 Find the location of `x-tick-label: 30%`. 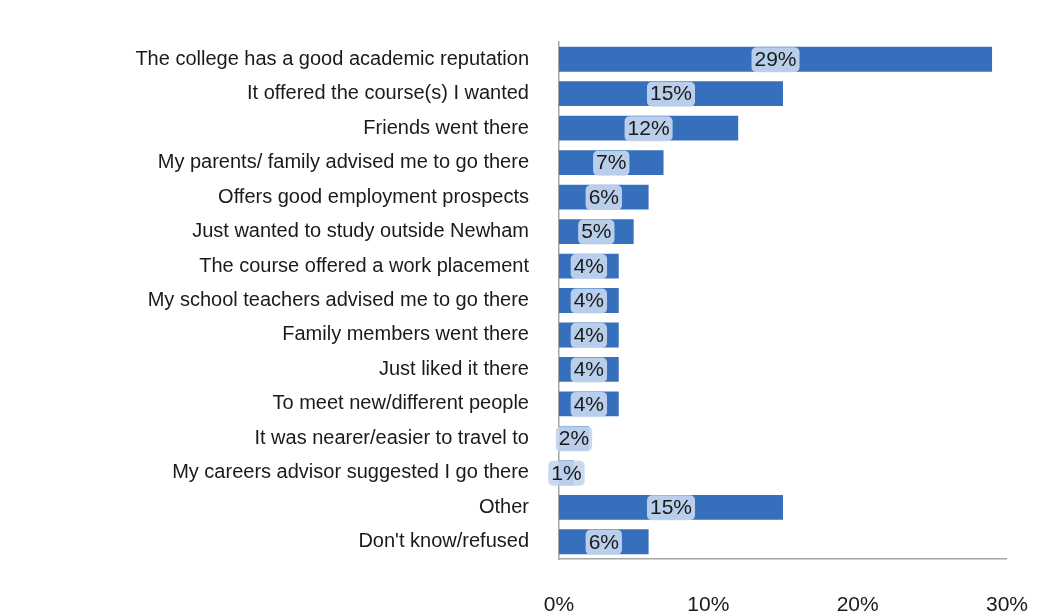

x-tick-label: 30% is located at coordinates (1006, 604).